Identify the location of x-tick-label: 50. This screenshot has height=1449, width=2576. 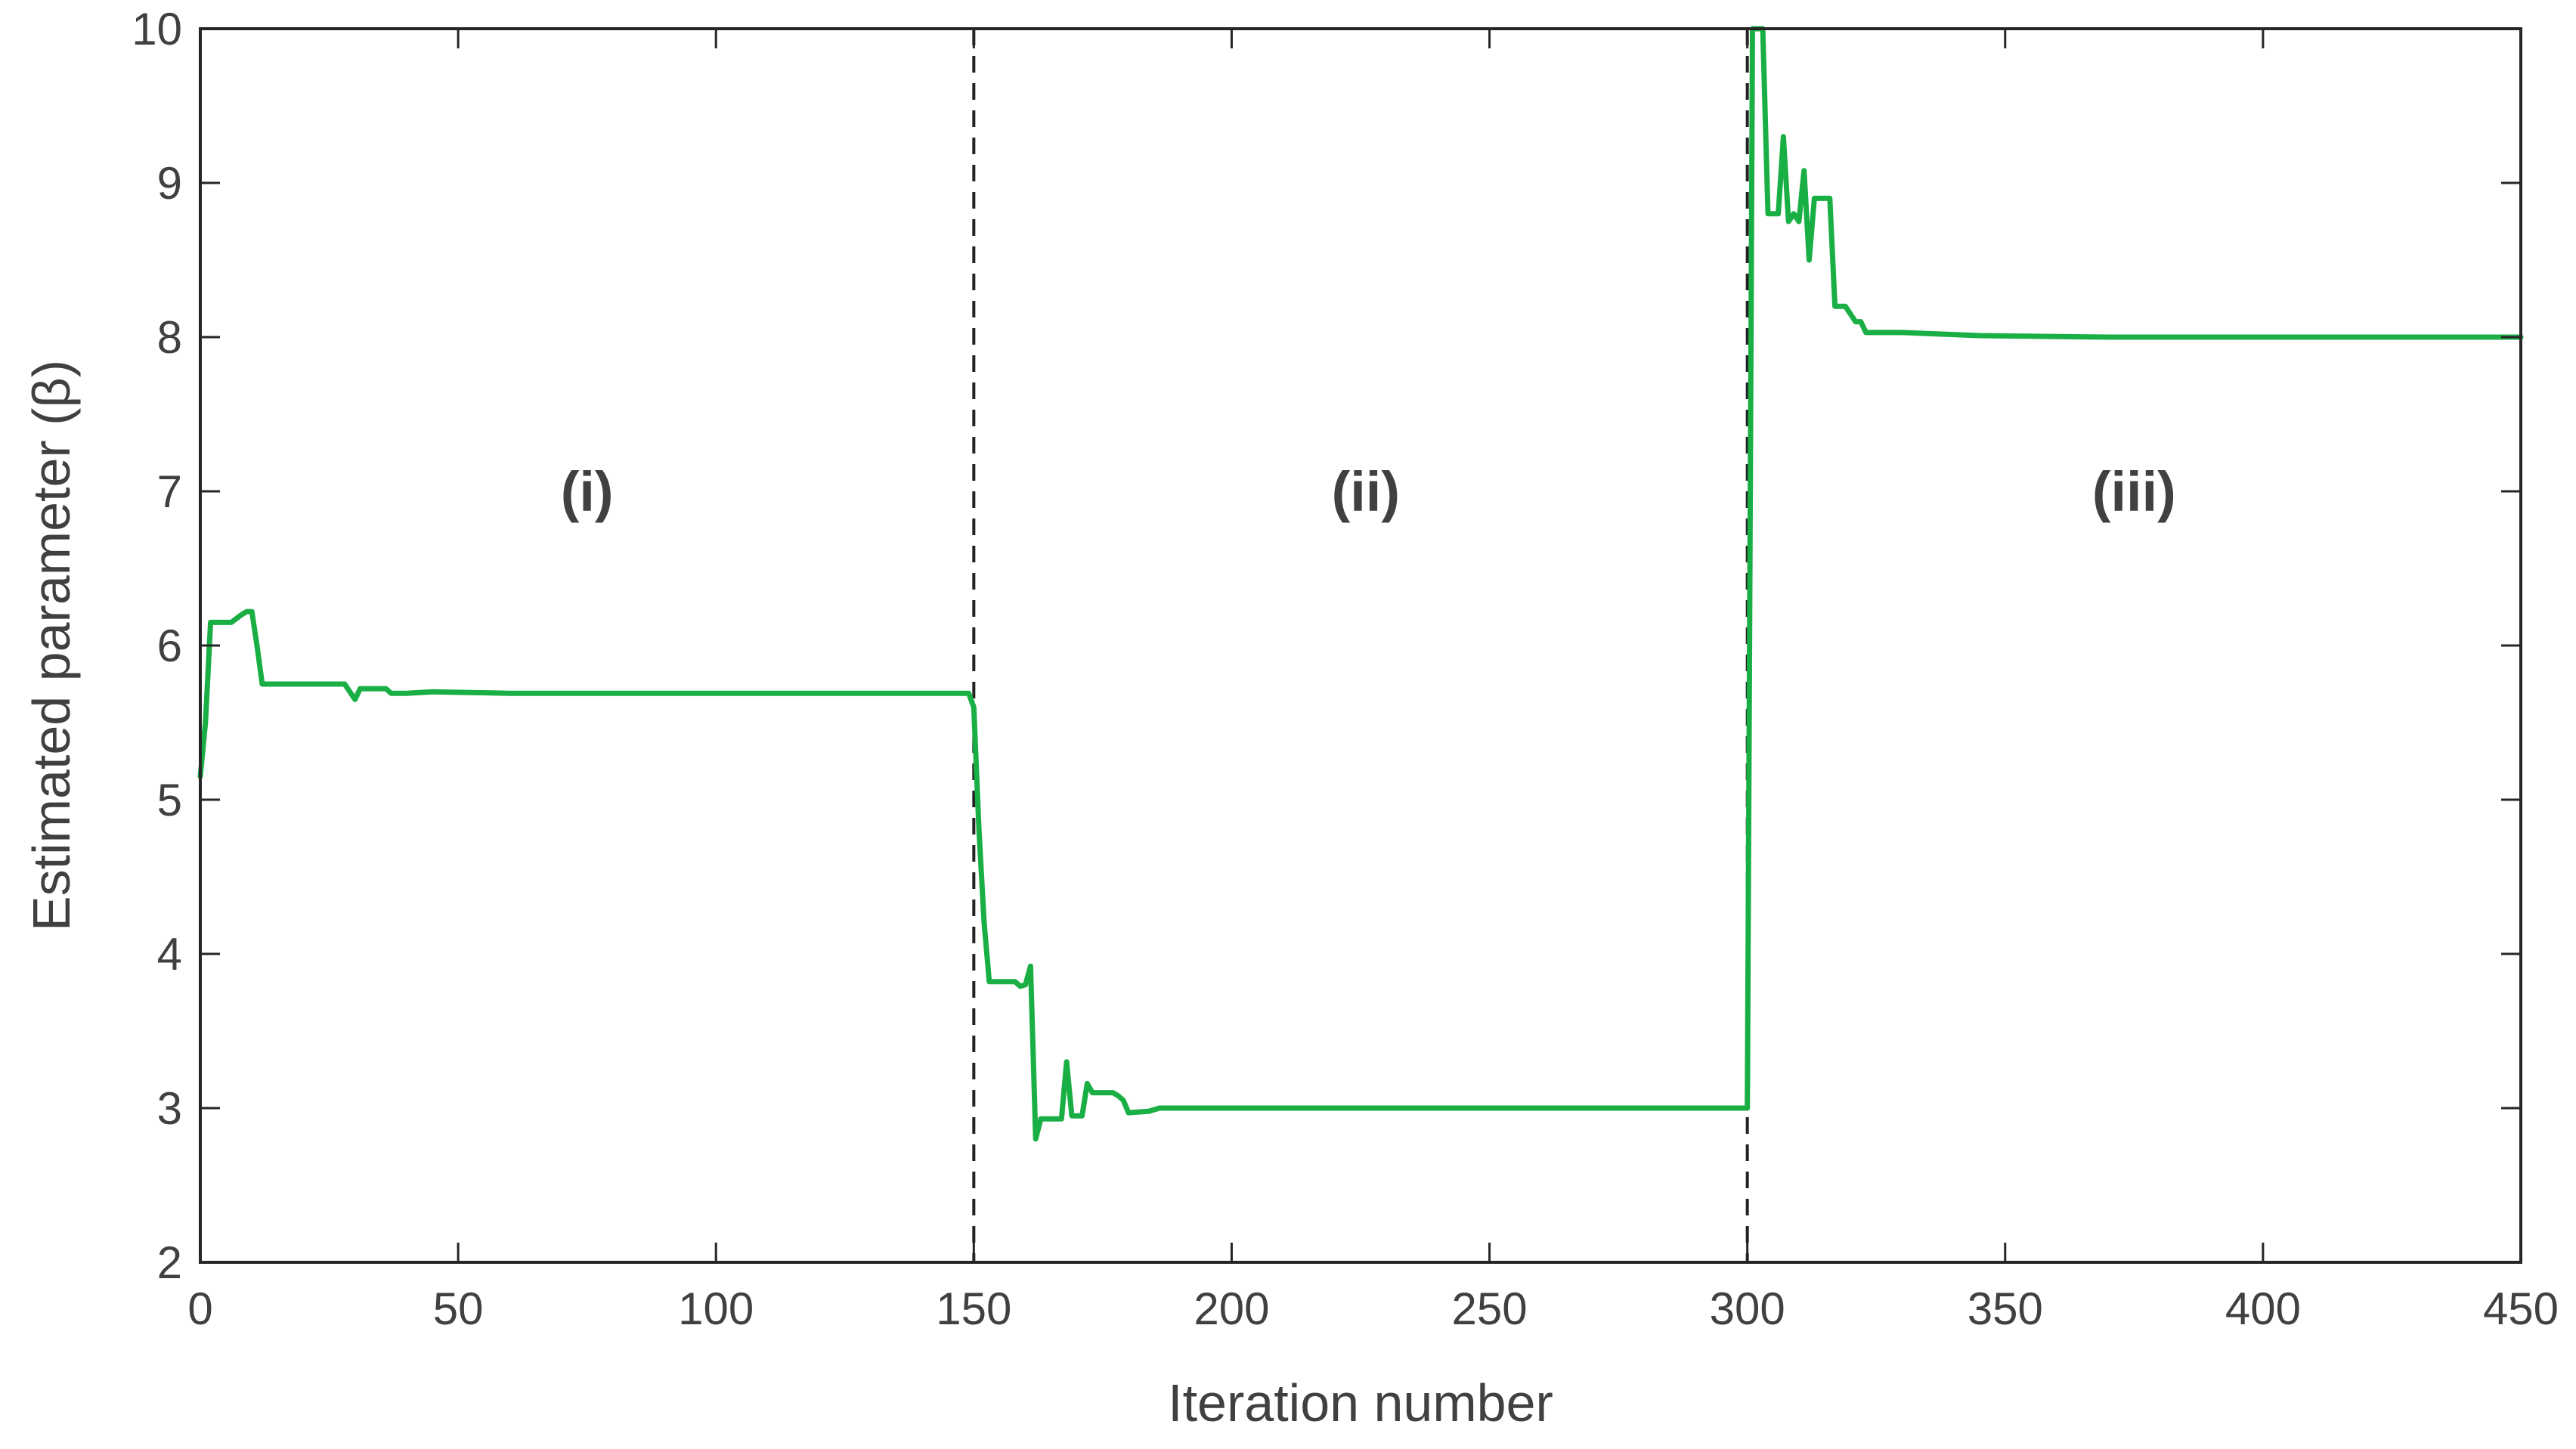
(458, 1308).